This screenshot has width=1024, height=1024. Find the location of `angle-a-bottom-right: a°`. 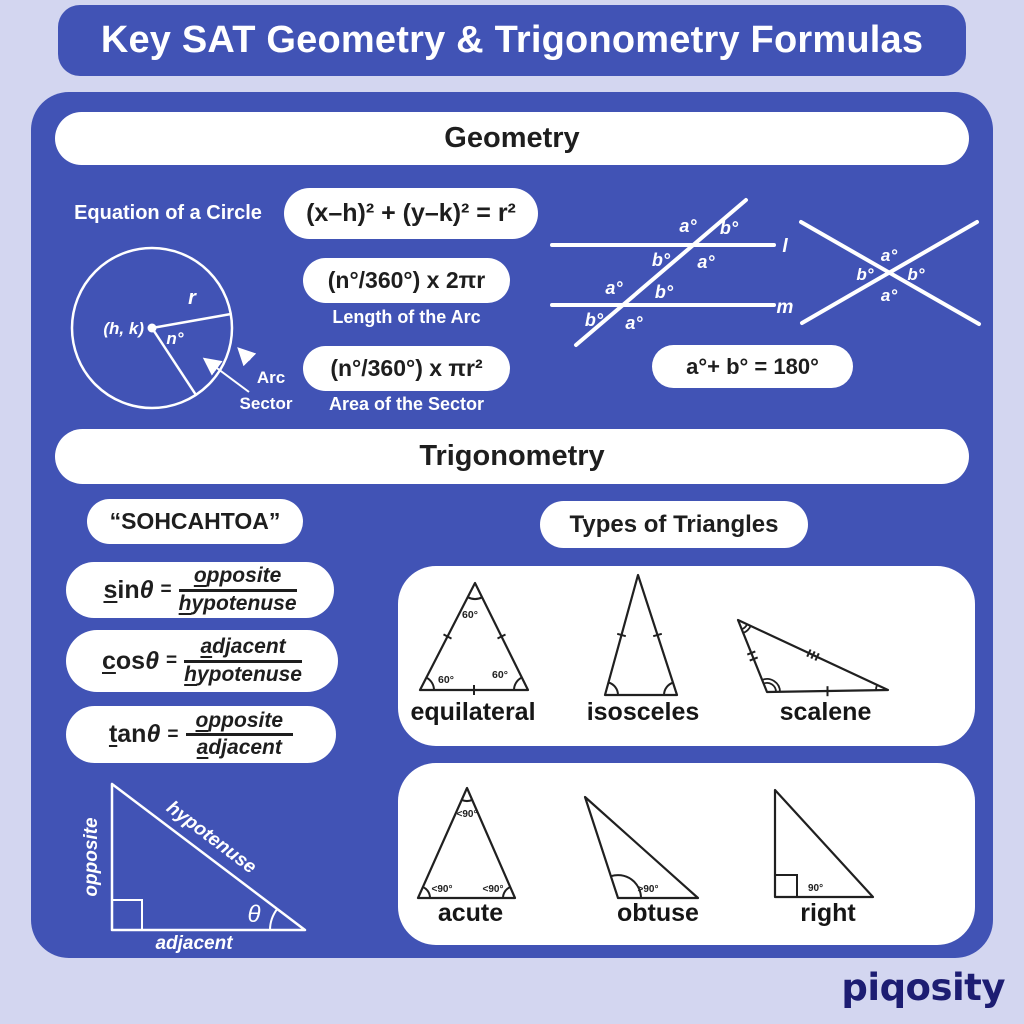

angle-a-bottom-right: a° is located at coordinates (634, 323).